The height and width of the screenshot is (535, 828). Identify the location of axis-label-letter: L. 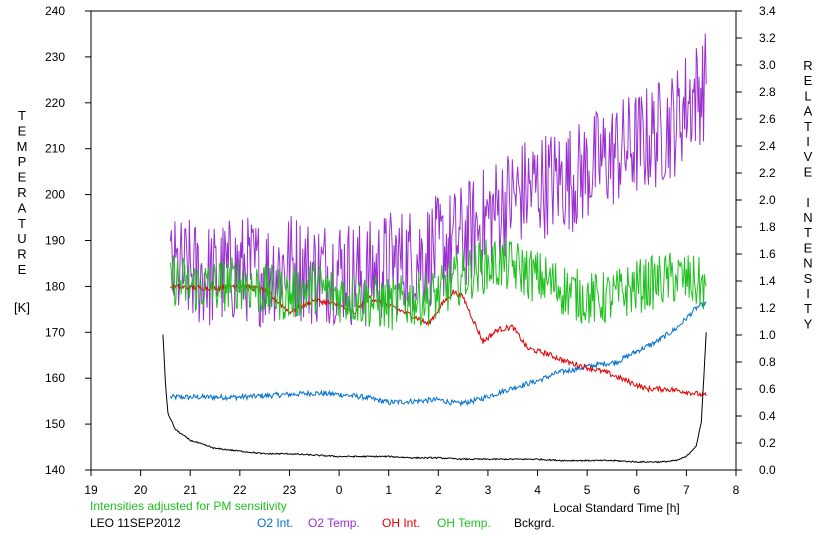
(807, 95).